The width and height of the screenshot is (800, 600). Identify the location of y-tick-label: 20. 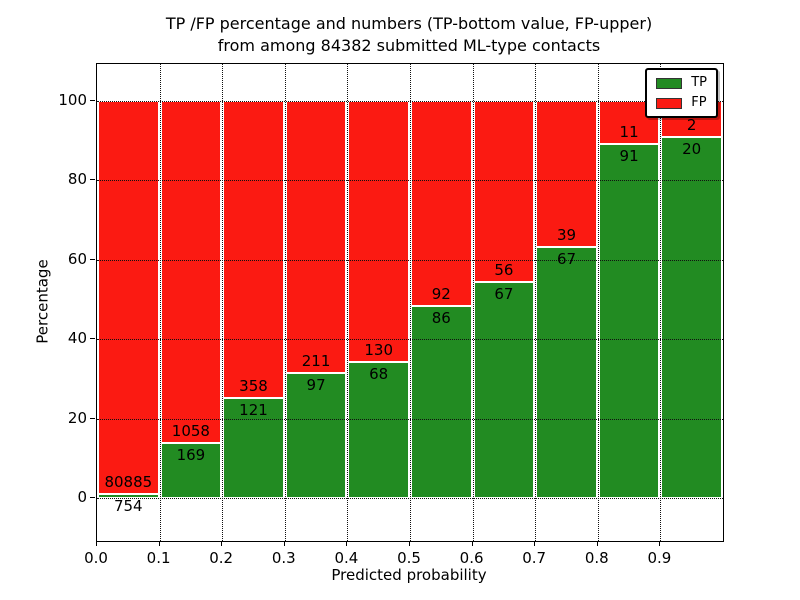
(77, 417).